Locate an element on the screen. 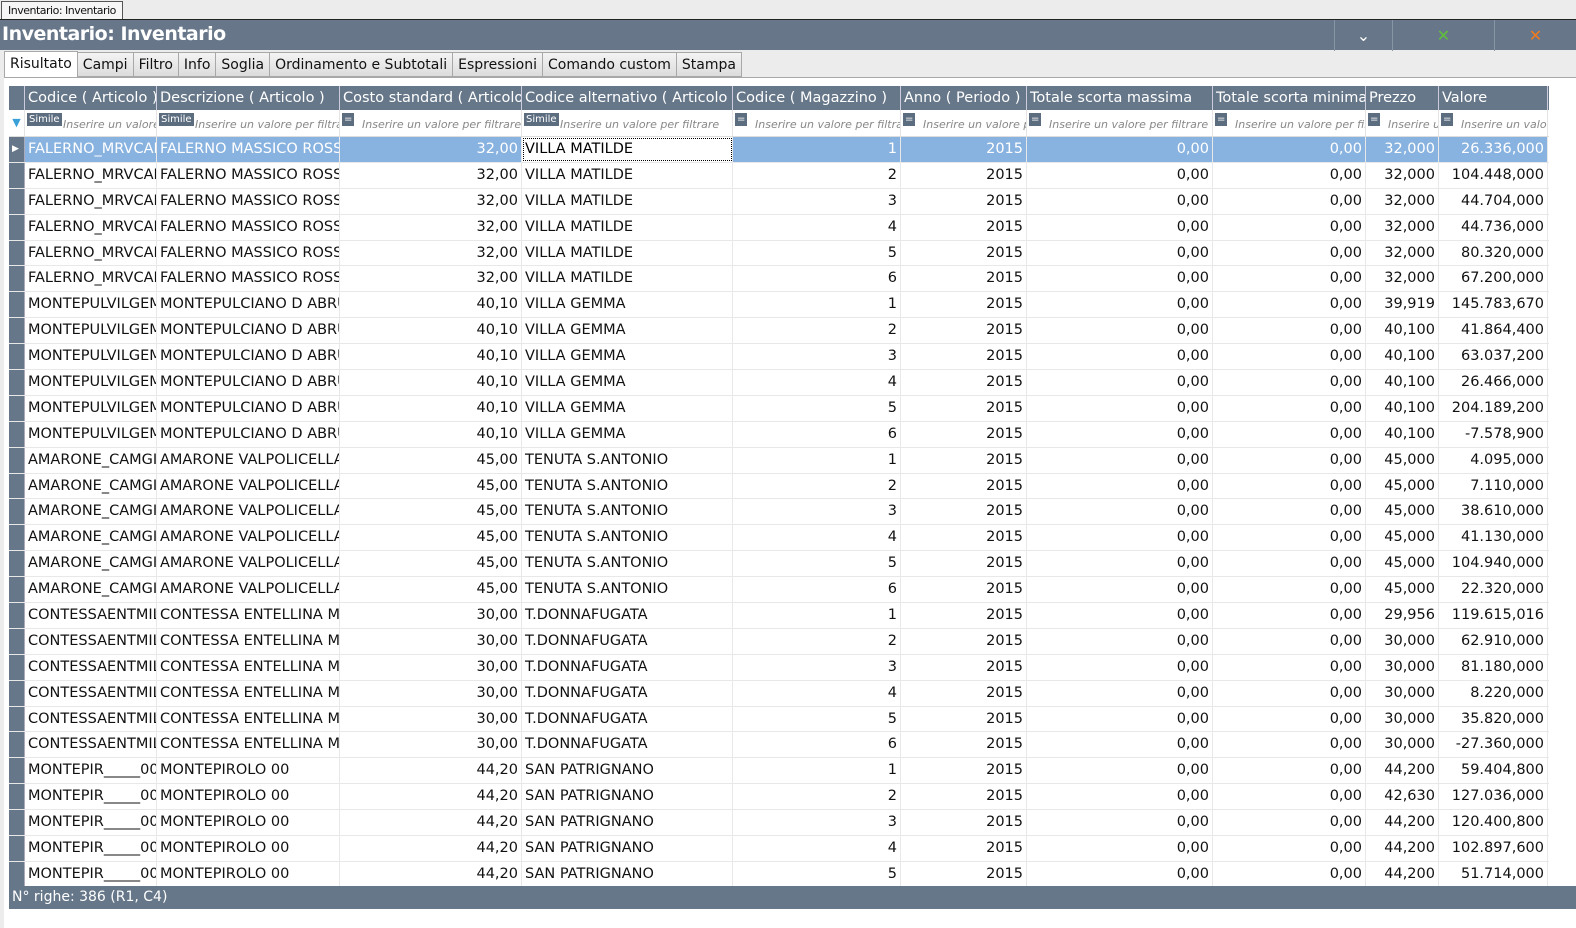 Image resolution: width=1576 pixels, height=928 pixels. close-icon: ✕ is located at coordinates (1535, 35).